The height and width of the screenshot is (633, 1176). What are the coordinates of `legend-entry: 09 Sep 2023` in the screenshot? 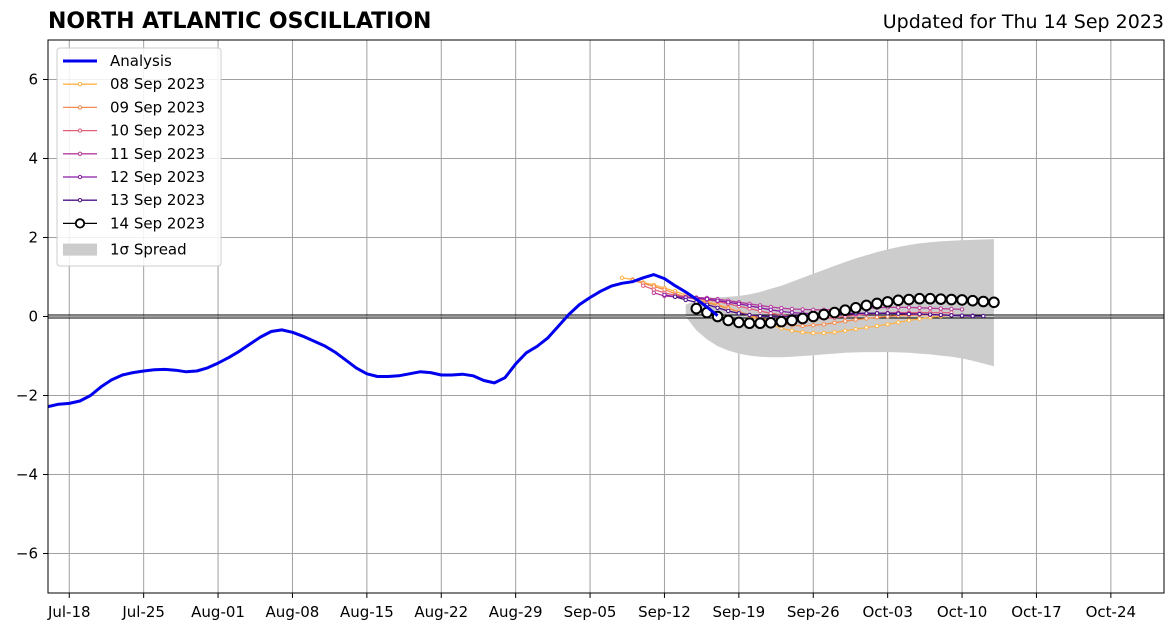 It's located at (134, 107).